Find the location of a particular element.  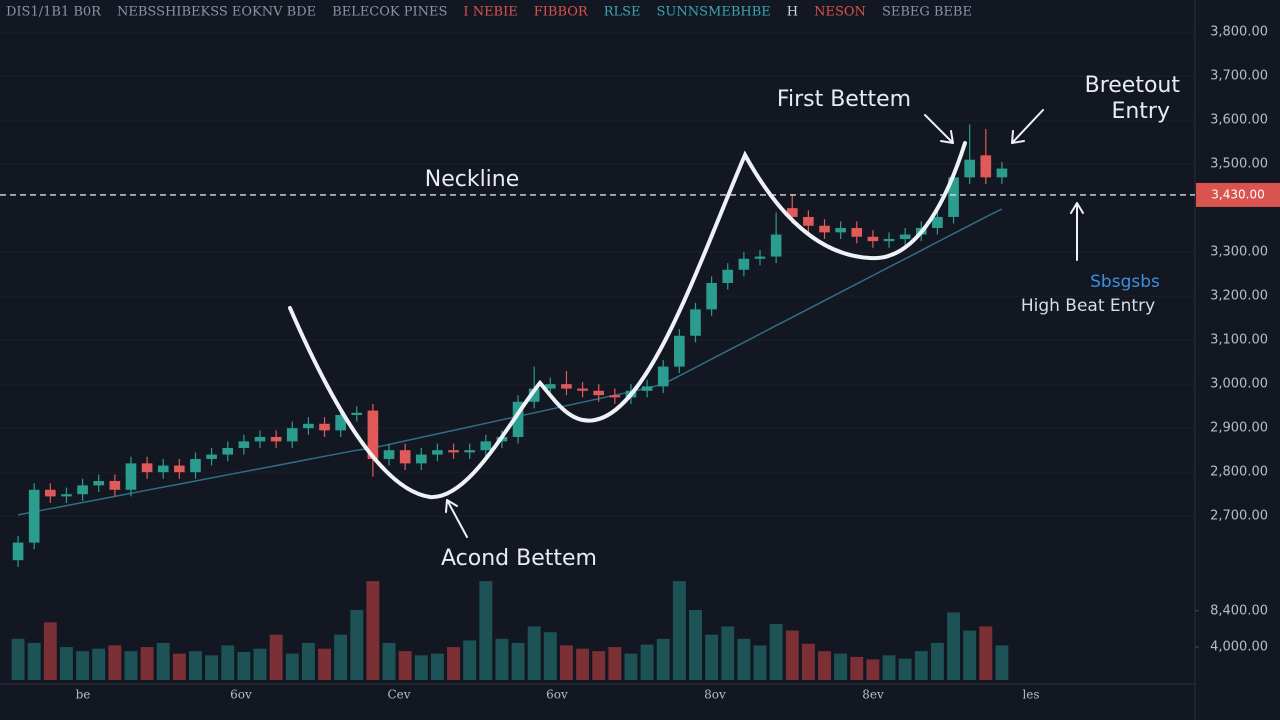

top-bar-item: I NEBIE is located at coordinates (490, 12).